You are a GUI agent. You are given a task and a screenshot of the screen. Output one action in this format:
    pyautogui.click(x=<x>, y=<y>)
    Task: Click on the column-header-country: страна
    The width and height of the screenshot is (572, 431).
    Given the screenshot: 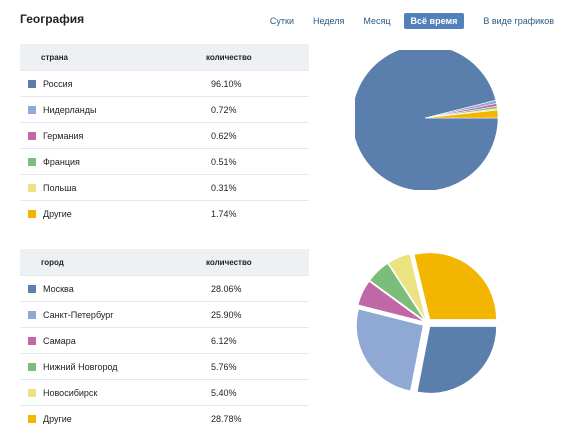 What is the action you would take?
    pyautogui.click(x=54, y=57)
    